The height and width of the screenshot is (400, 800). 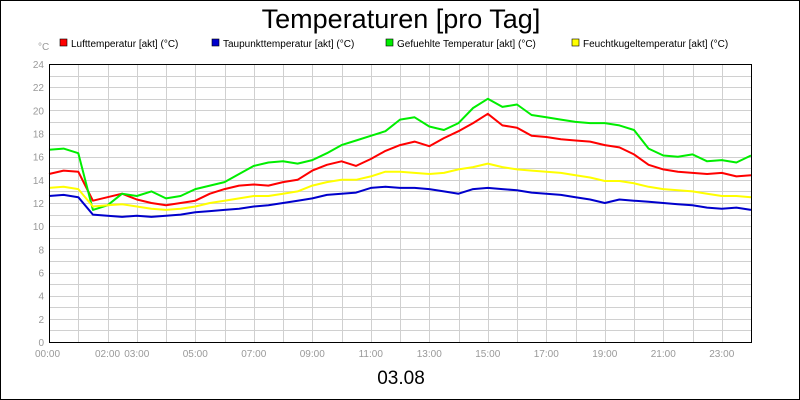 I want to click on y-tick-label: 14, so click(x=39, y=181).